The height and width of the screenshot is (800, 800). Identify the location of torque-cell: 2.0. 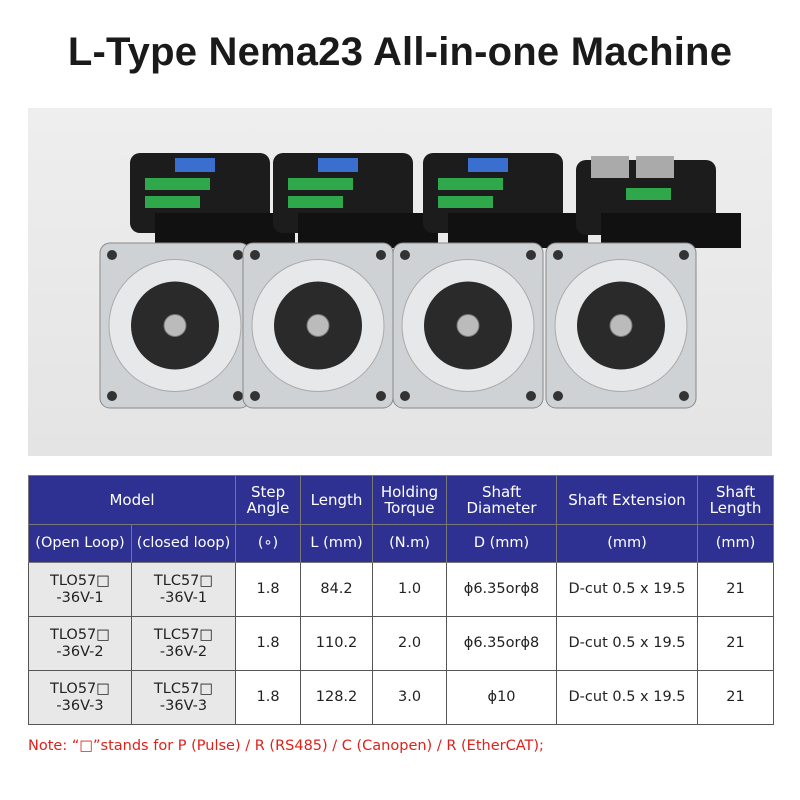
(410, 643).